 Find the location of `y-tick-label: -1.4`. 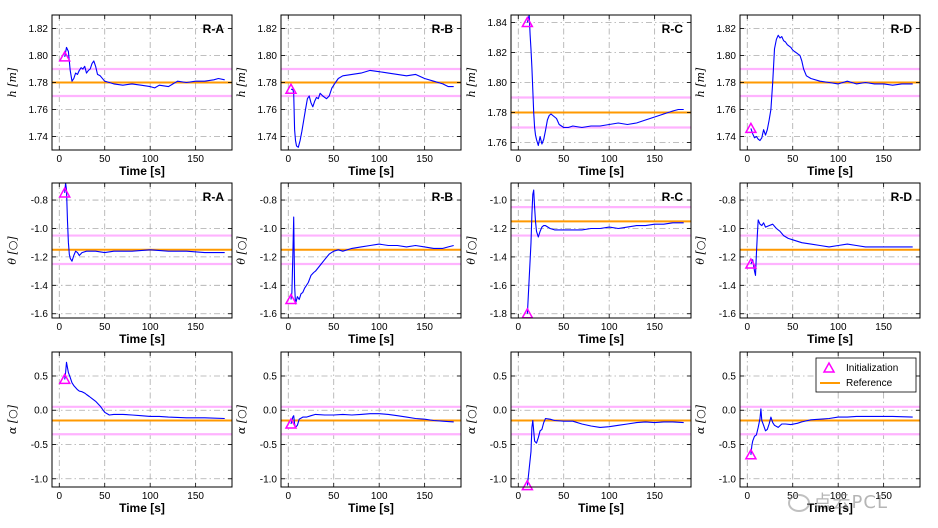

y-tick-label: -1.4 is located at coordinates (269, 286).